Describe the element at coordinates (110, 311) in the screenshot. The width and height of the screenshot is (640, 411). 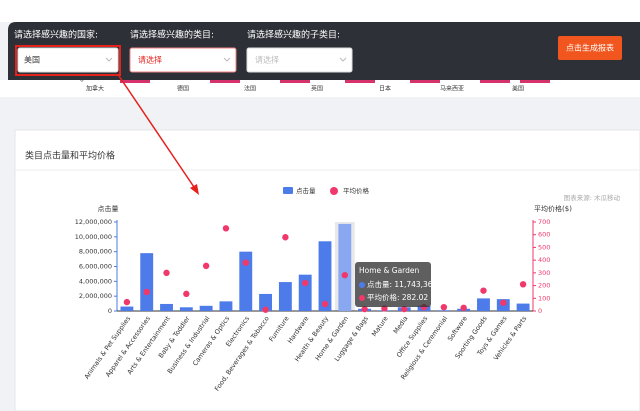
I see `y-tick-label: 0` at that location.